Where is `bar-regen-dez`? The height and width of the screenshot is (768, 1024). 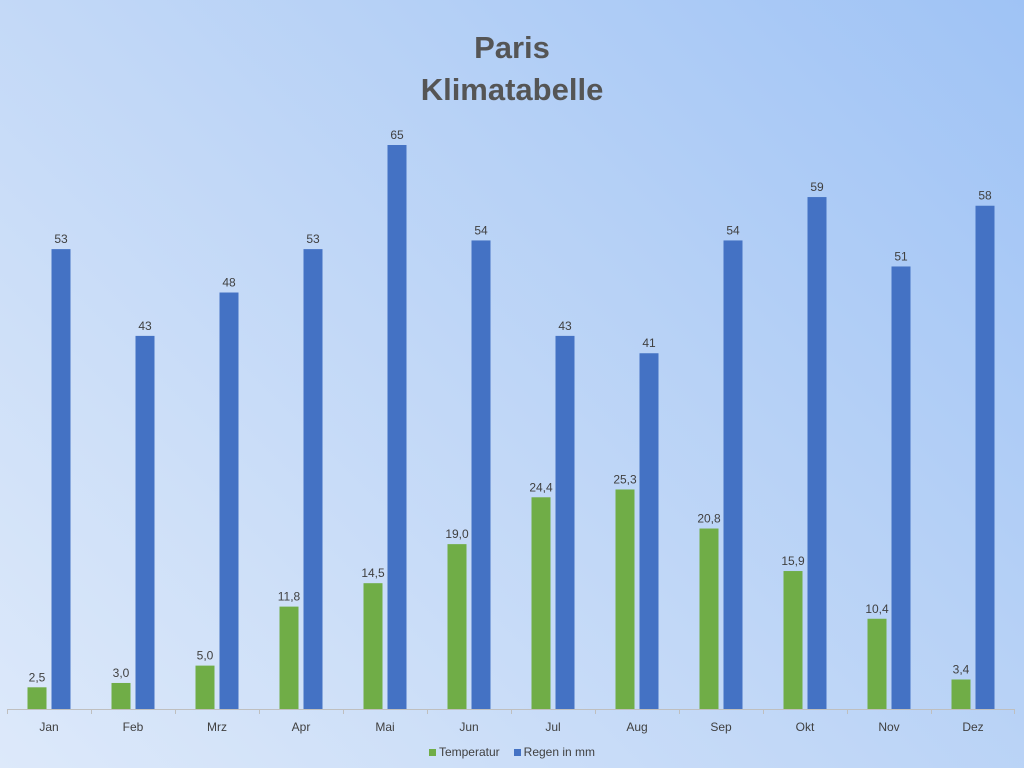
bar-regen-dez is located at coordinates (985, 457).